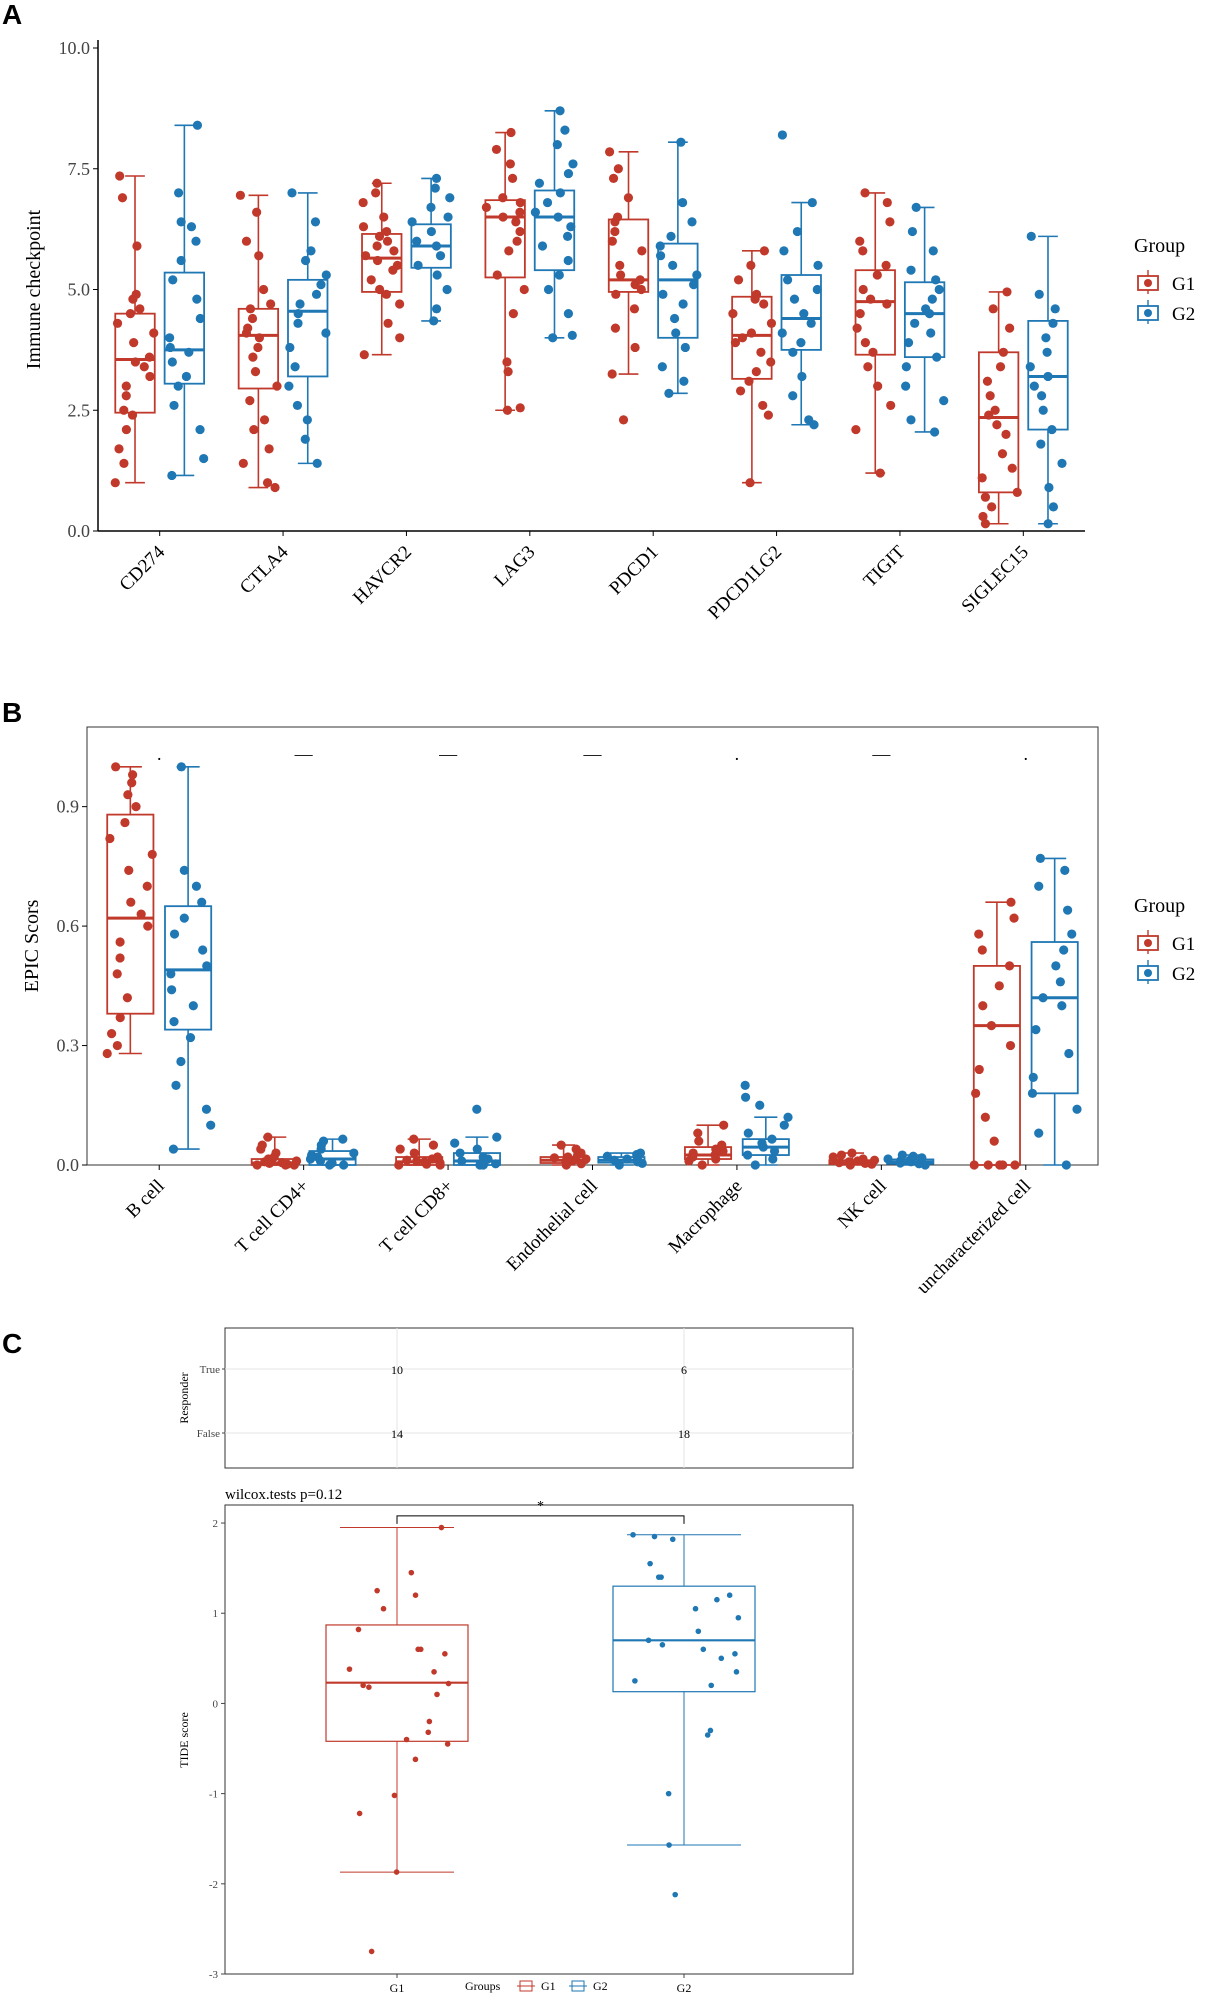 Image resolution: width=1206 pixels, height=1997 pixels. What do you see at coordinates (539, 1739) in the screenshot?
I see `plot-frame` at bounding box center [539, 1739].